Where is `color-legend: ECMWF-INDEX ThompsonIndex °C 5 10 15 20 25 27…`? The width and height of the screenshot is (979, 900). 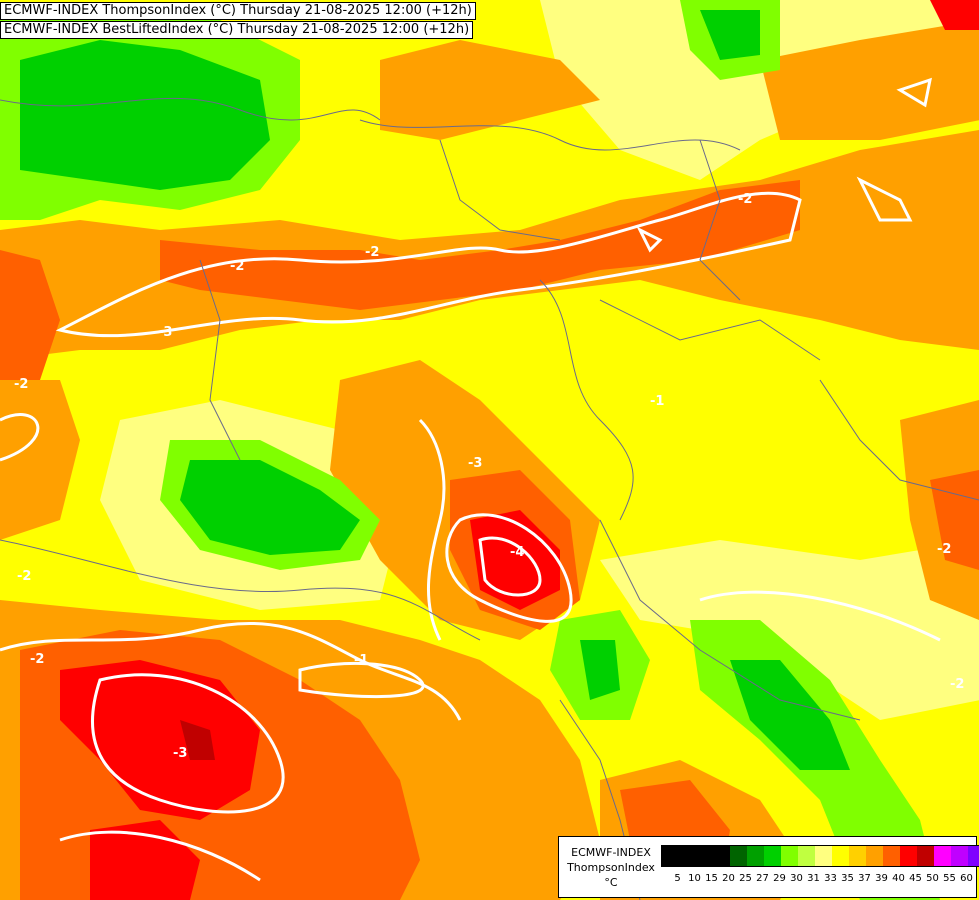
color-legend: ECMWF-INDEX ThompsonIndex °C 5 10 15 20 25 27… is located at coordinates (768, 867).